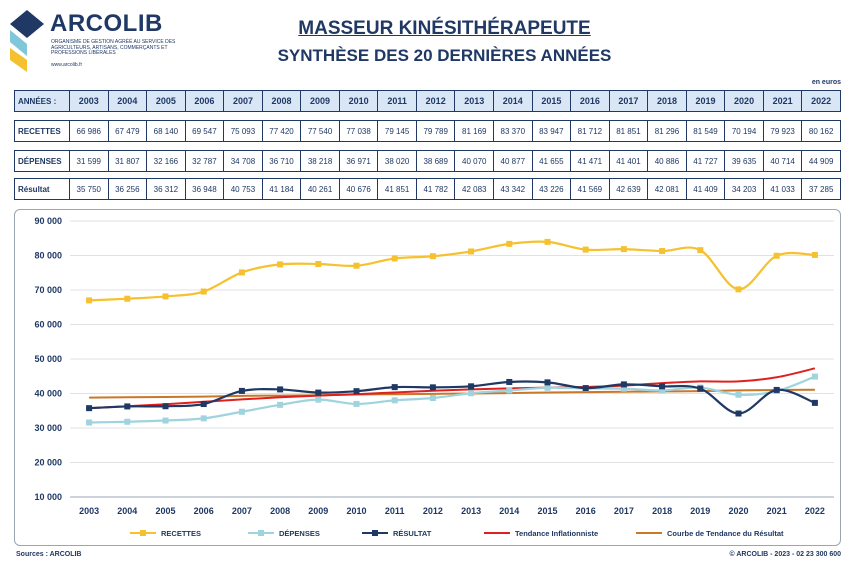  Describe the element at coordinates (128, 101) in the screenshot. I see `year-cell: 2004` at that location.